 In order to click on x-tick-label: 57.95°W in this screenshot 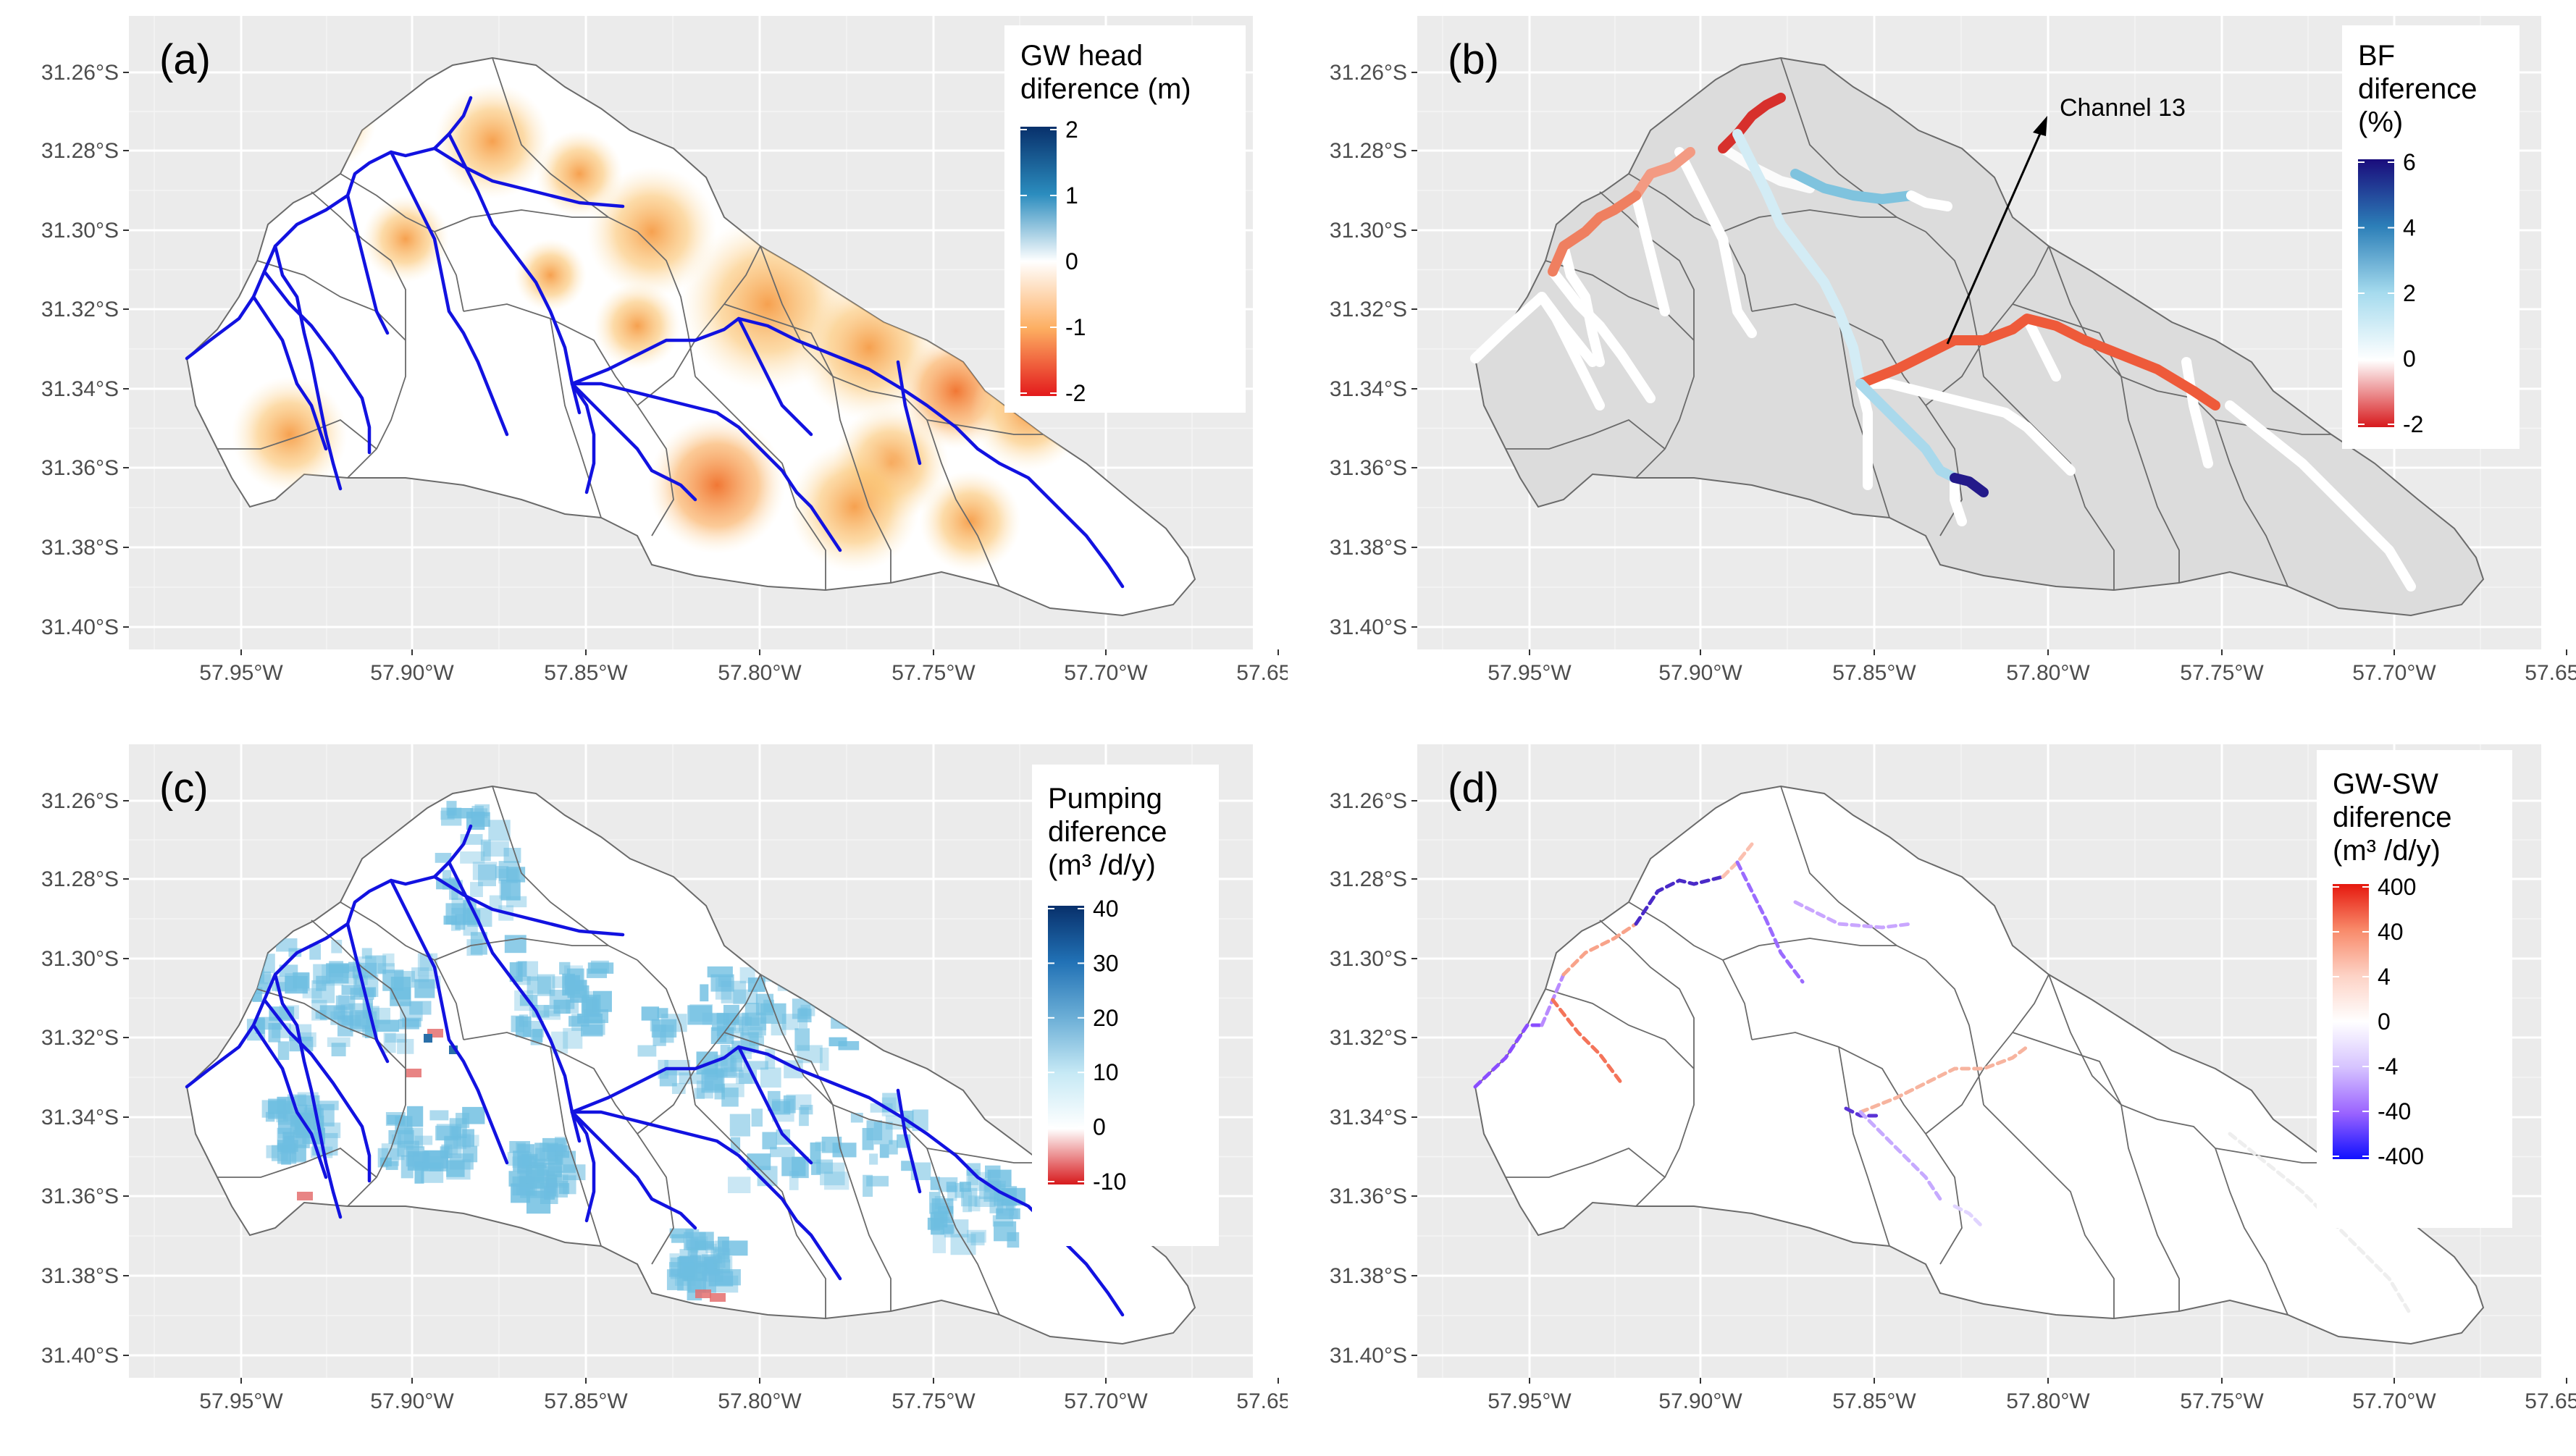, I will do `click(1530, 673)`.